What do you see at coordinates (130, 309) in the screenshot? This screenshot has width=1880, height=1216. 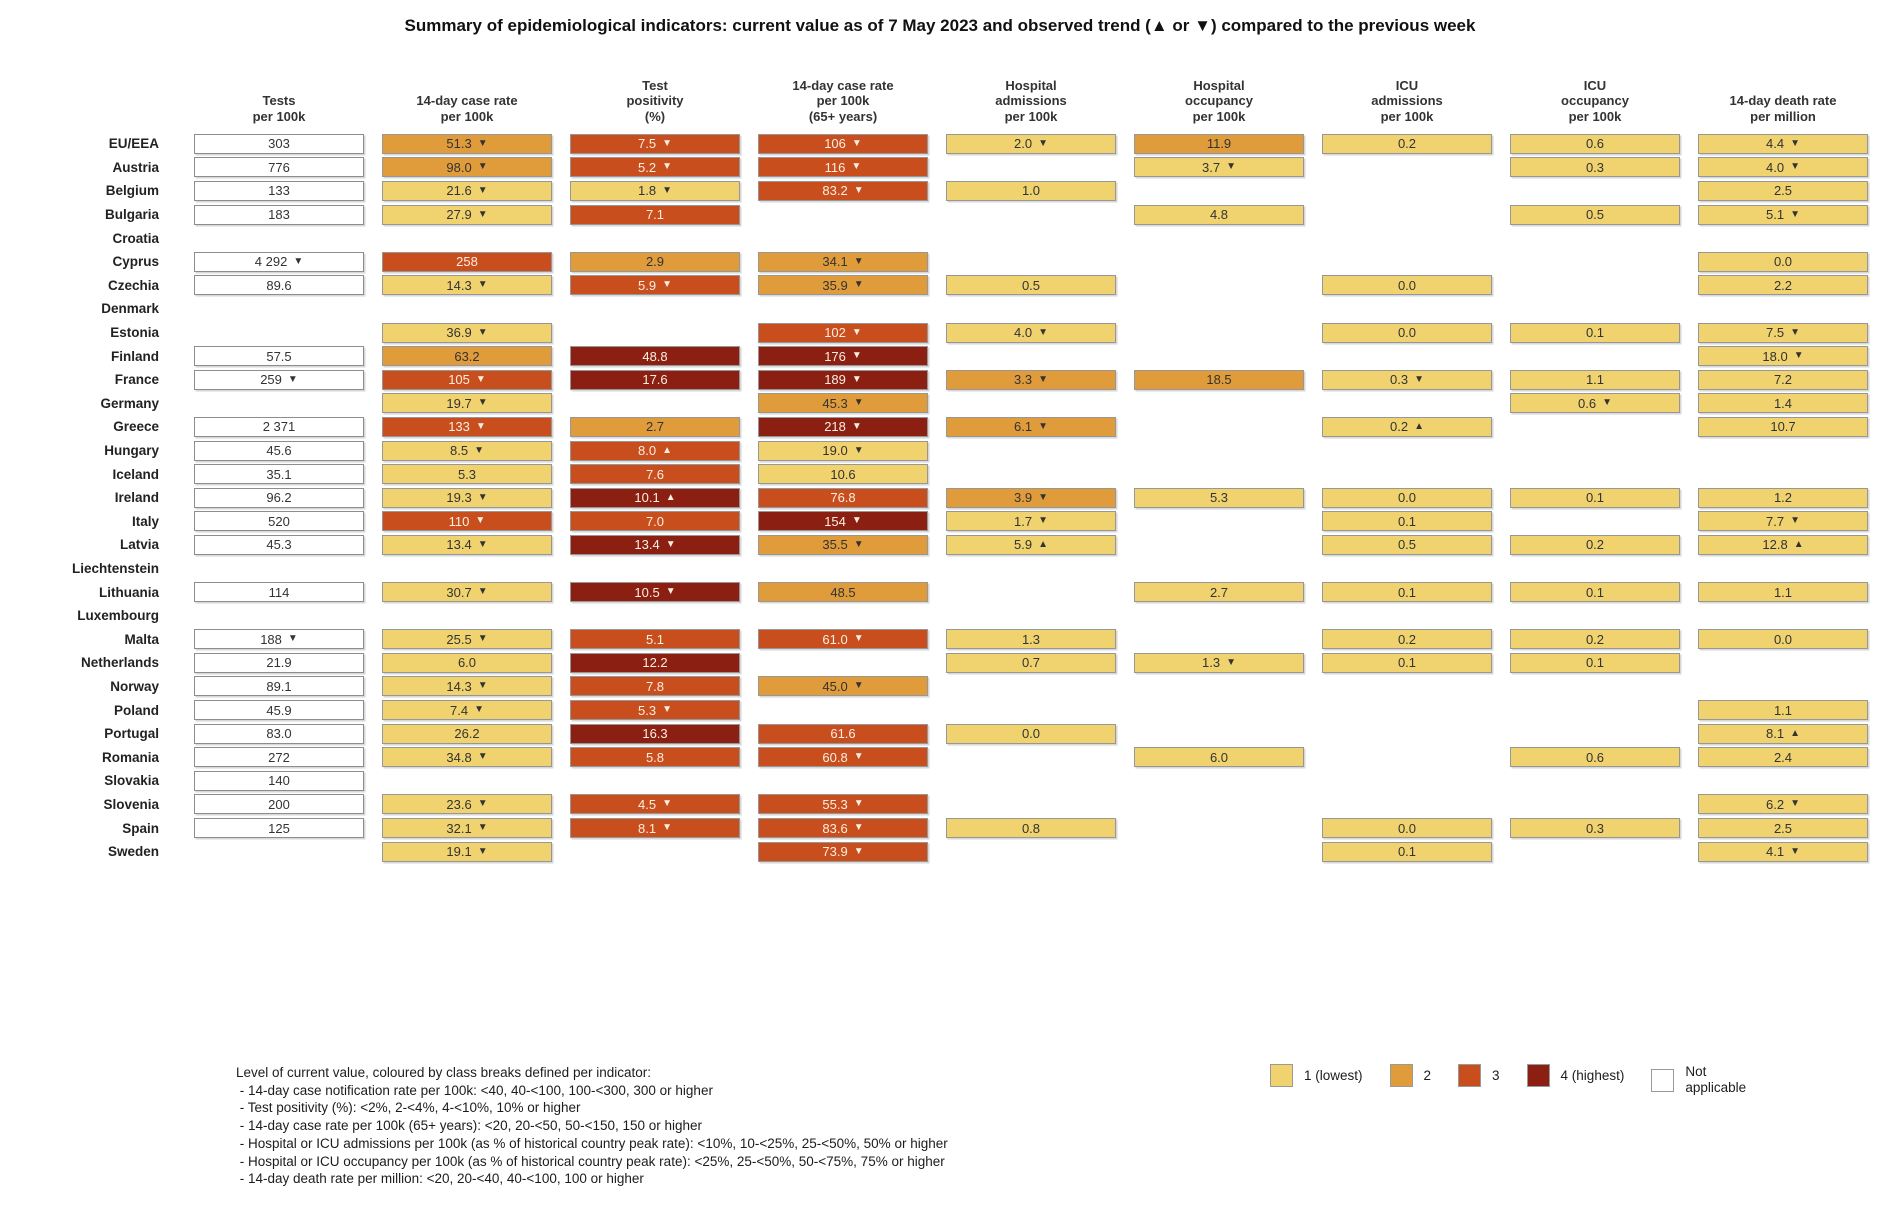 I see `row-label: Denmark` at bounding box center [130, 309].